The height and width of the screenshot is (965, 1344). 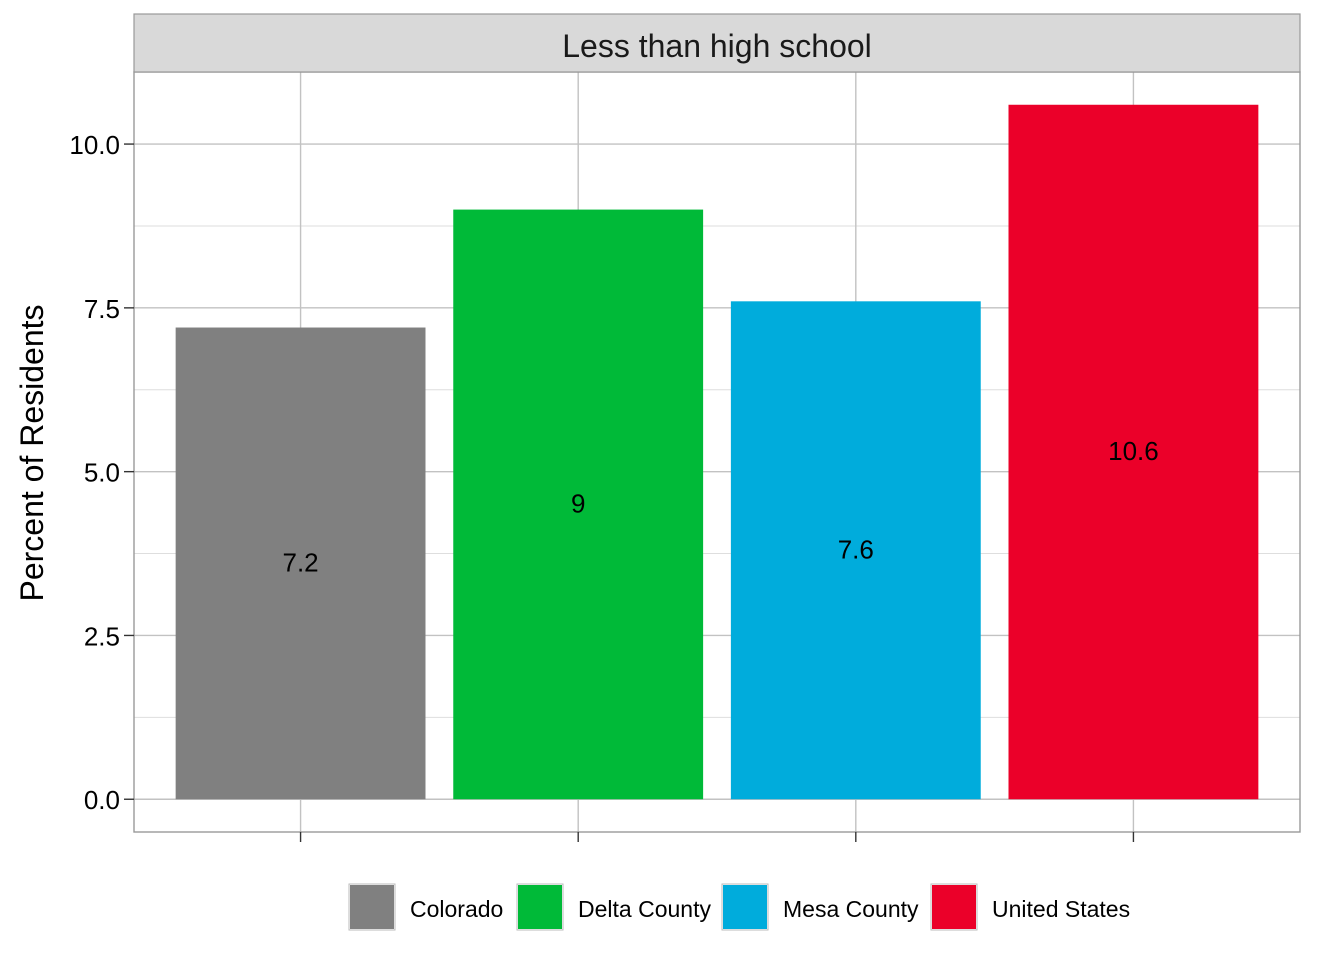 I want to click on bar-value-label: 7.2, so click(x=300, y=562).